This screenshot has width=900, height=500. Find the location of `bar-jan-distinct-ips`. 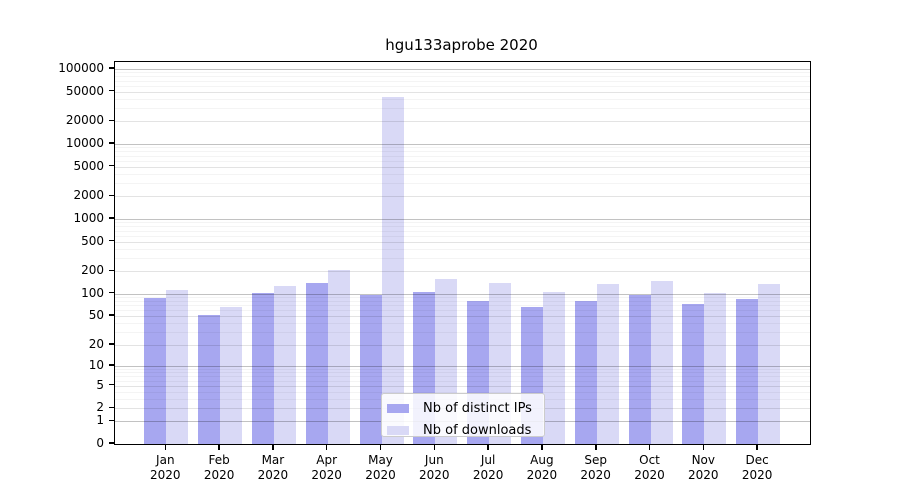

bar-jan-distinct-ips is located at coordinates (155, 370).